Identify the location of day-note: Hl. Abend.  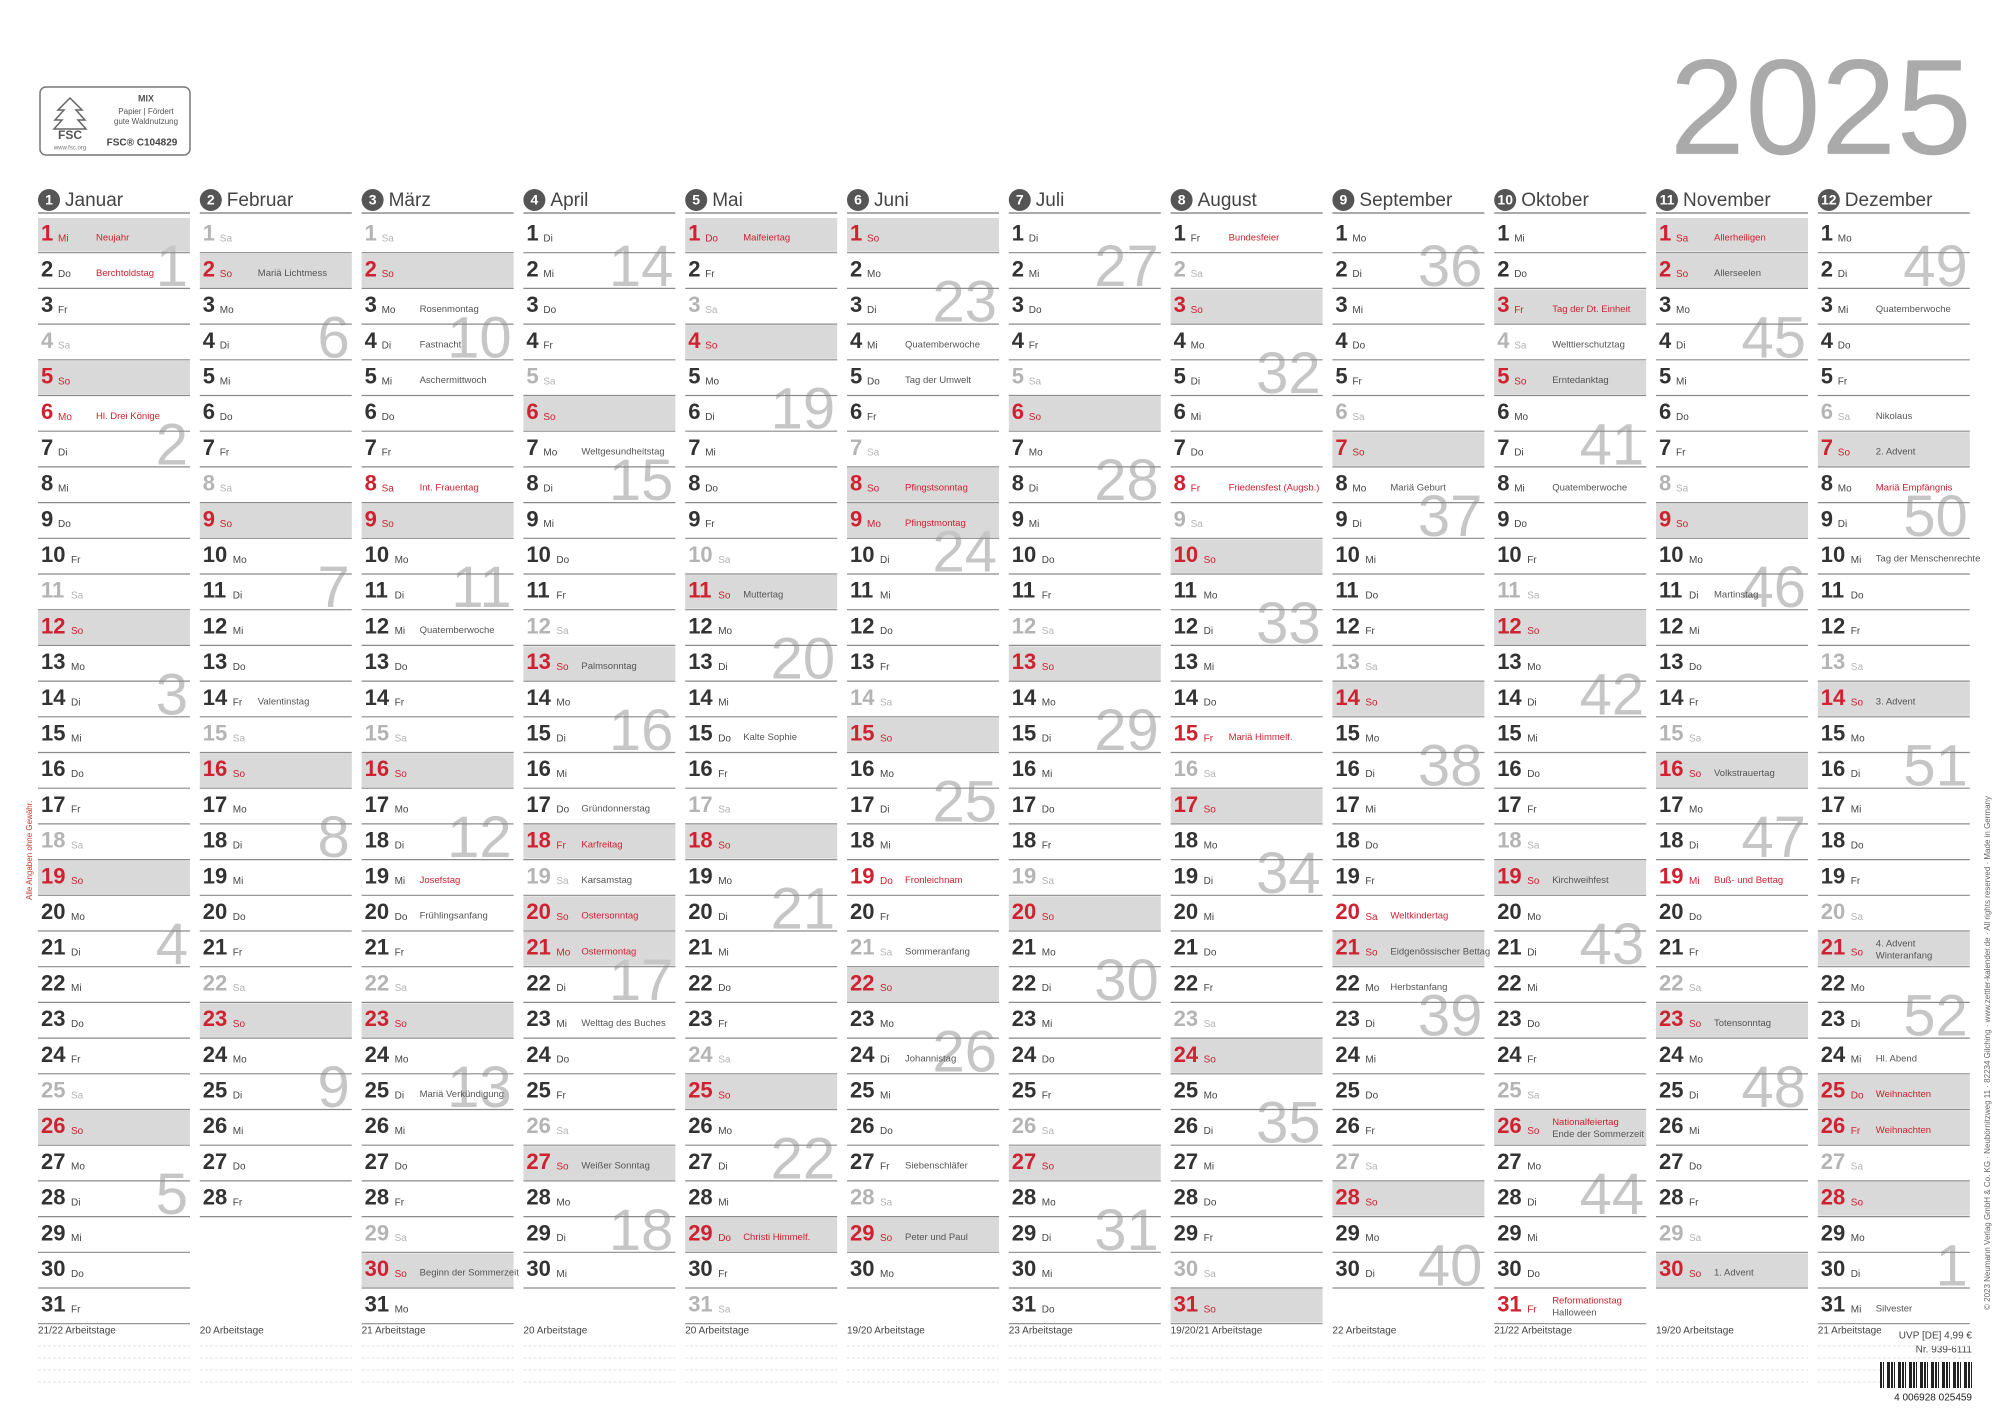
(1896, 1058).